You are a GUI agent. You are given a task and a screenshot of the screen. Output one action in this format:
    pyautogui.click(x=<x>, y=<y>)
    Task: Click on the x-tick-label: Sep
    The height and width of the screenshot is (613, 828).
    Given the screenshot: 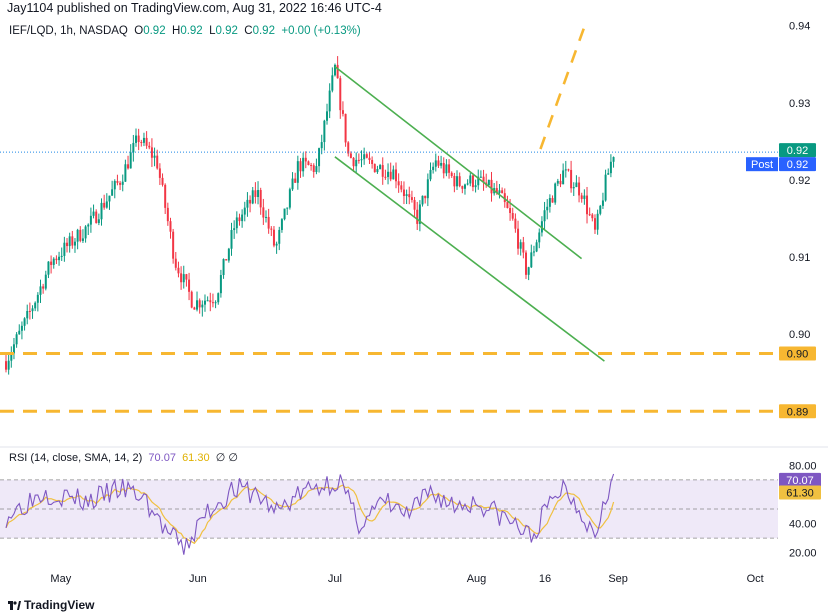 What is the action you would take?
    pyautogui.click(x=618, y=579)
    